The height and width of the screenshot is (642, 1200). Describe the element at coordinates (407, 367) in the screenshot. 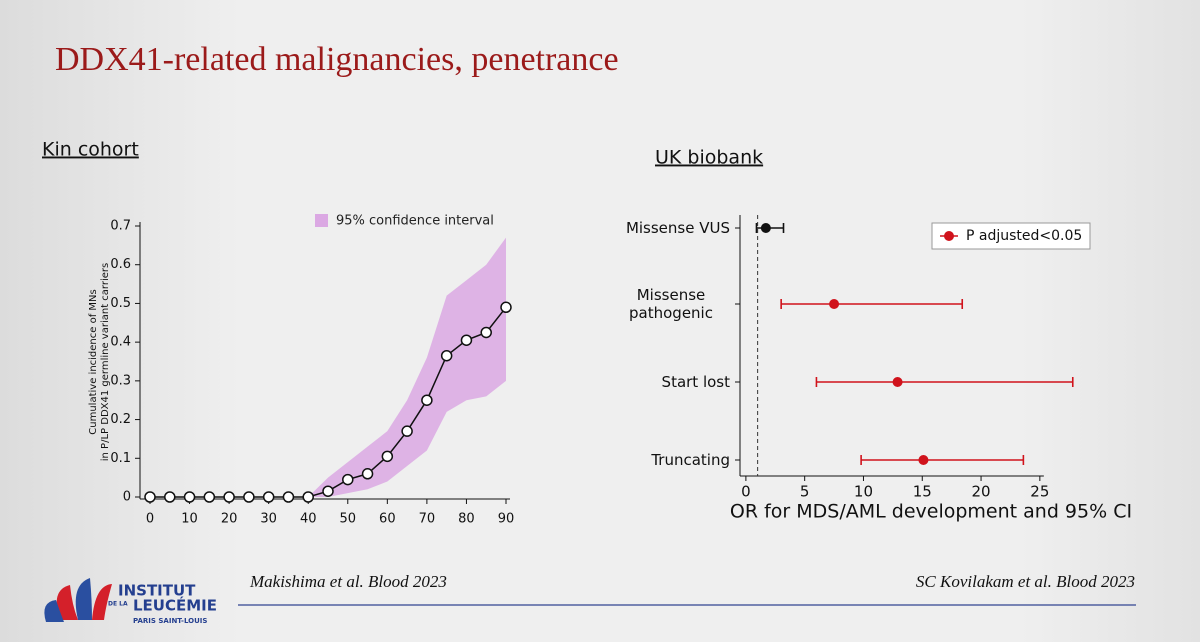

I see `confidence-band` at that location.